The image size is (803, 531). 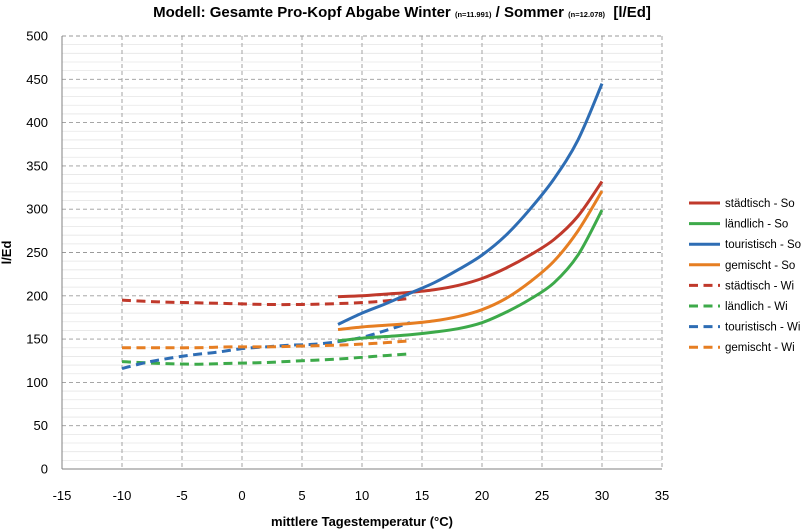 What do you see at coordinates (602, 495) in the screenshot?
I see `x-tick-label: 30` at bounding box center [602, 495].